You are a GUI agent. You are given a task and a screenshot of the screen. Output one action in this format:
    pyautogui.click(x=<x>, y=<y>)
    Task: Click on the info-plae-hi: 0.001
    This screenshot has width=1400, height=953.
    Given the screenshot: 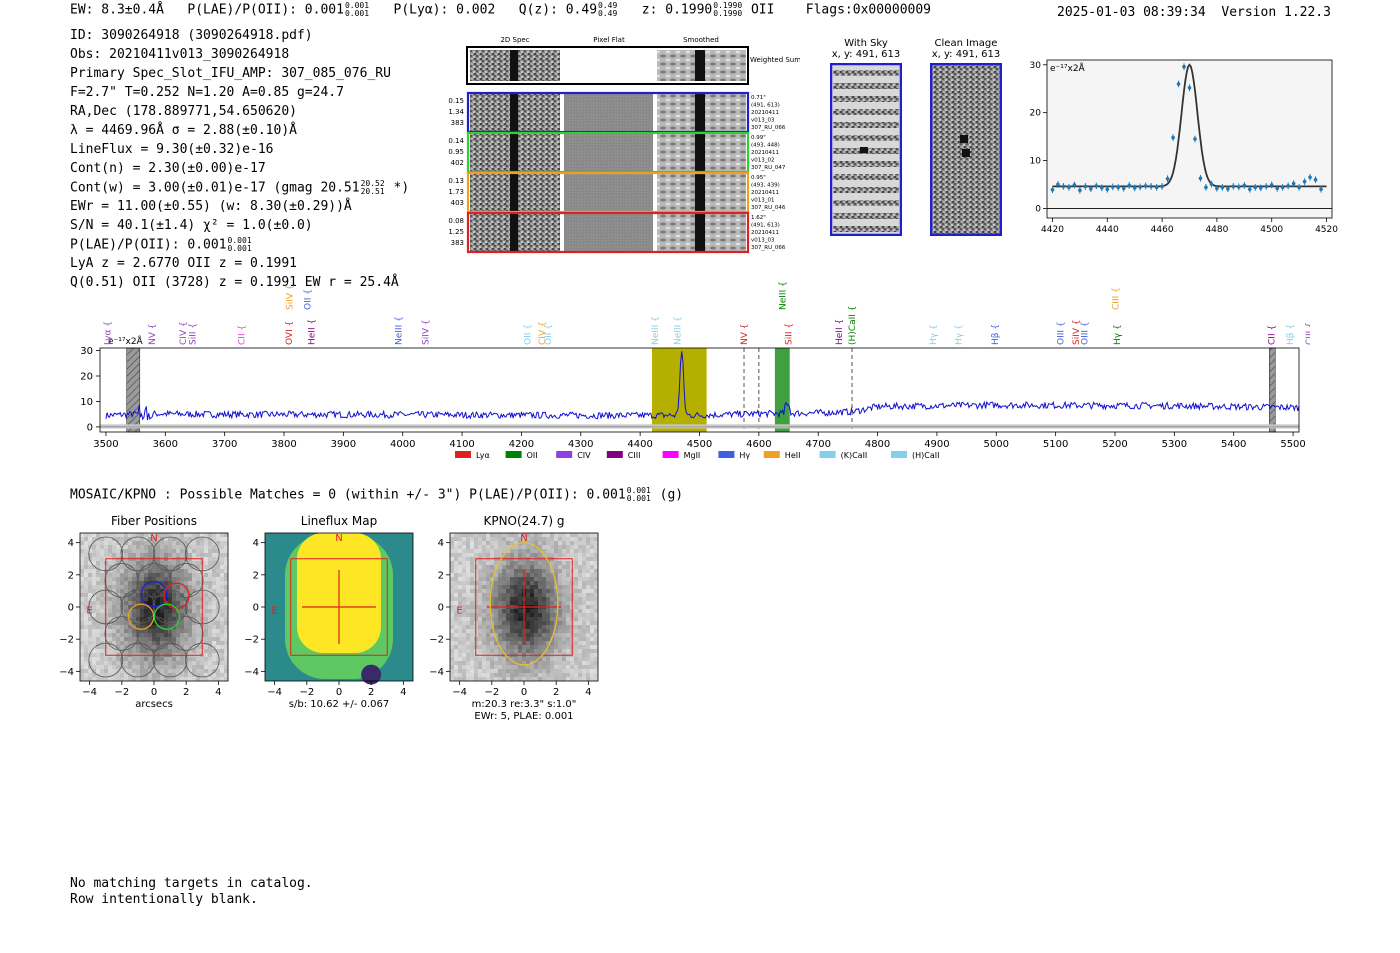 What is the action you would take?
    pyautogui.click(x=239, y=240)
    